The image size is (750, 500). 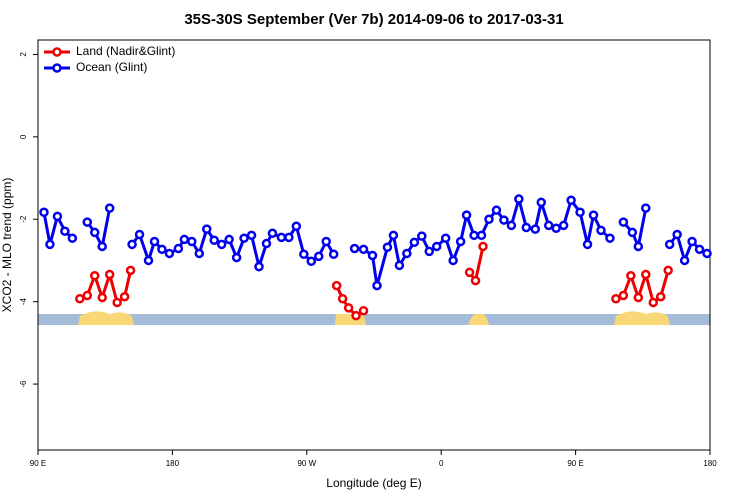 What do you see at coordinates (111, 67) in the screenshot?
I see `legend-label: Ocean (Glint)` at bounding box center [111, 67].